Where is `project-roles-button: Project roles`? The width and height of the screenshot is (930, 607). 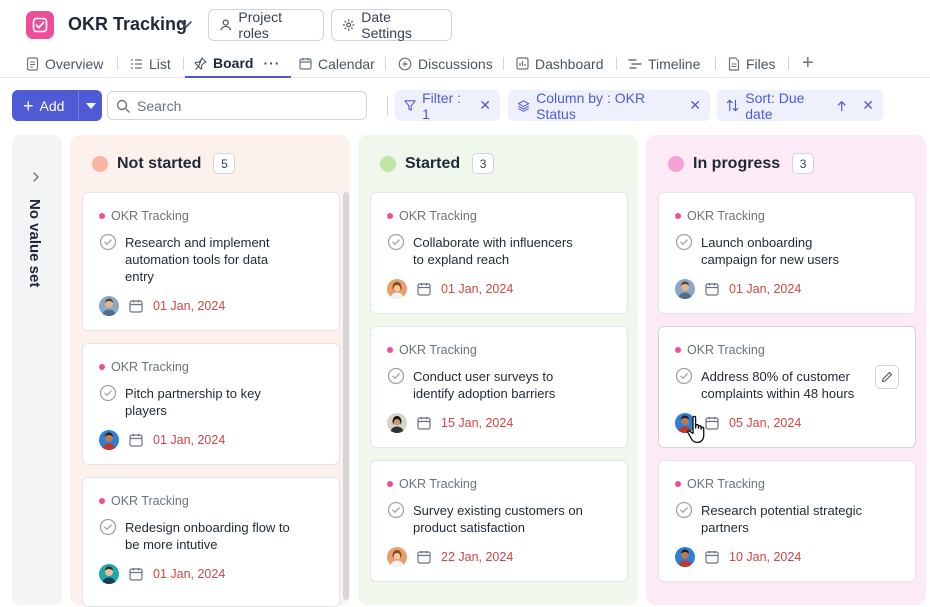
project-roles-button: Project roles is located at coordinates (266, 25).